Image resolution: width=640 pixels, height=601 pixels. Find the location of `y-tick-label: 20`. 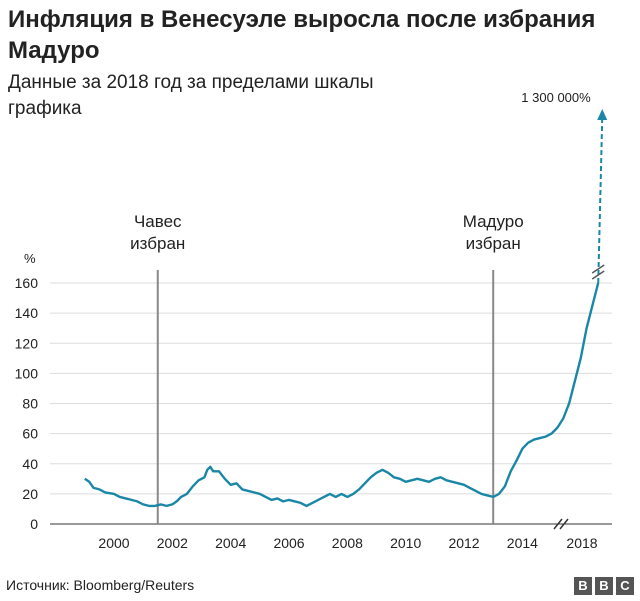

y-tick-label: 20 is located at coordinates (30, 494).